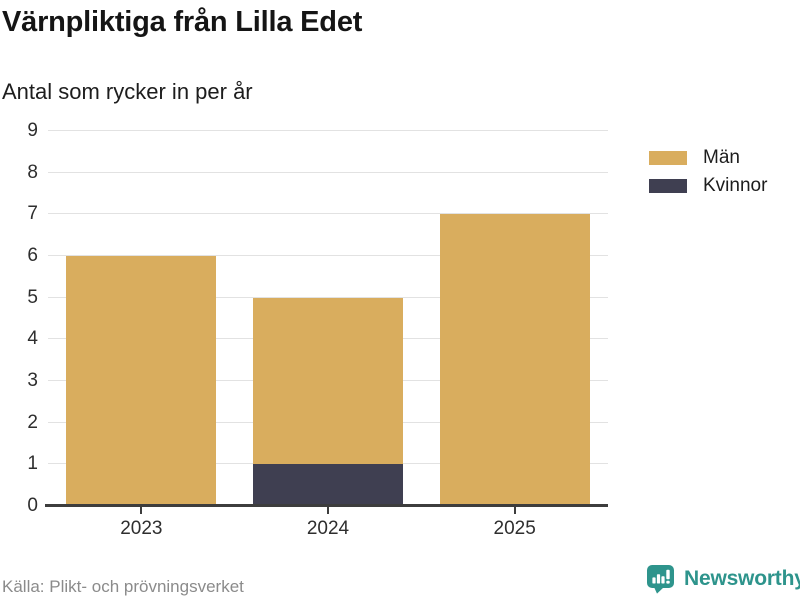 This screenshot has width=800, height=600. Describe the element at coordinates (32, 505) in the screenshot. I see `y-tick-label-0: 0` at that location.